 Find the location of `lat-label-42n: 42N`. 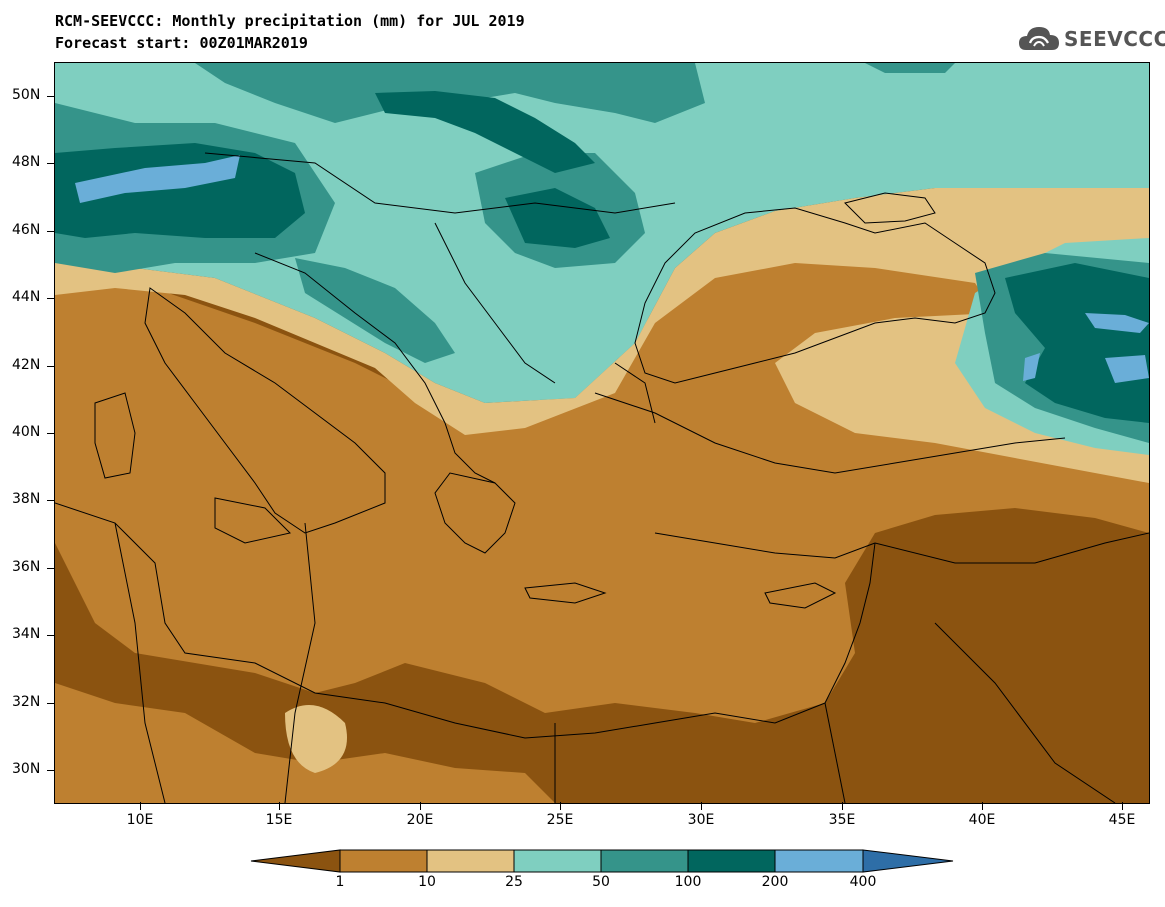

lat-label-42n: 42N is located at coordinates (26, 365).